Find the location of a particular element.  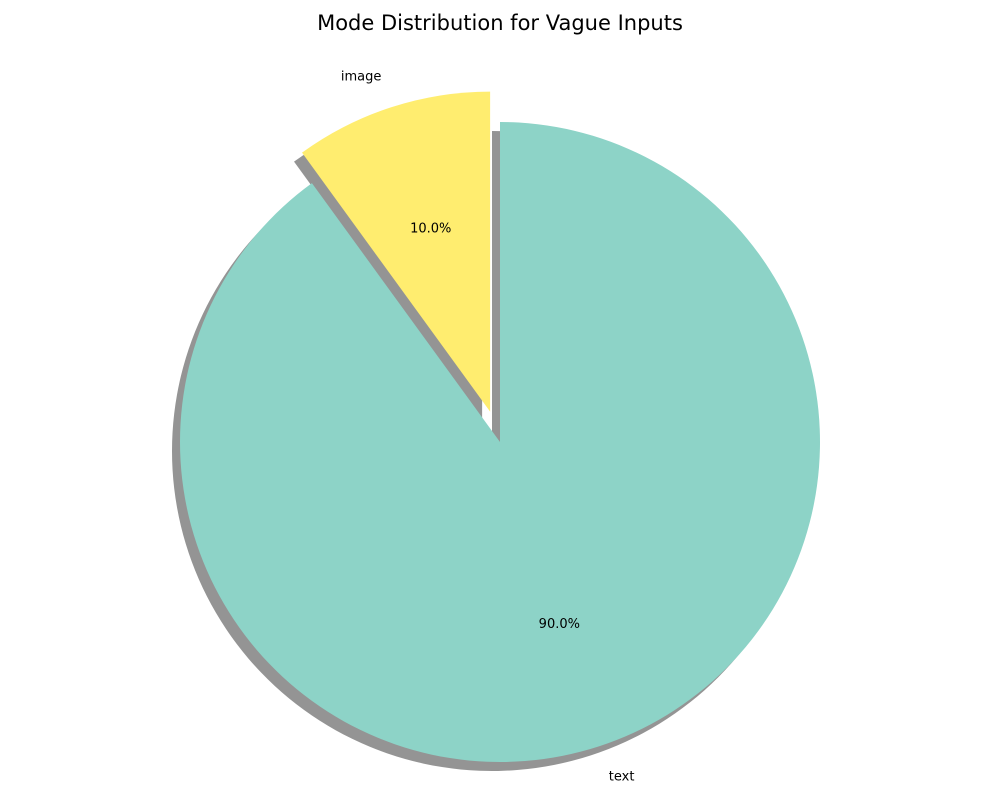

pct-label-text: 90.0% is located at coordinates (559, 624).